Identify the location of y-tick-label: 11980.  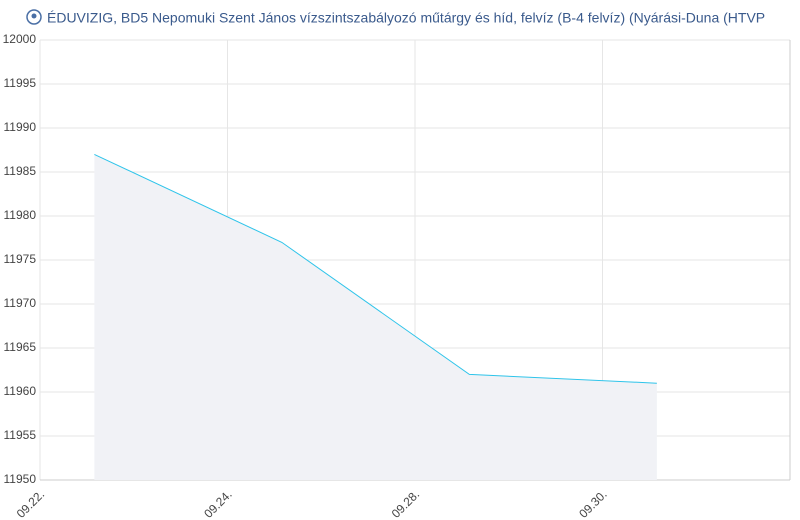
(20, 215).